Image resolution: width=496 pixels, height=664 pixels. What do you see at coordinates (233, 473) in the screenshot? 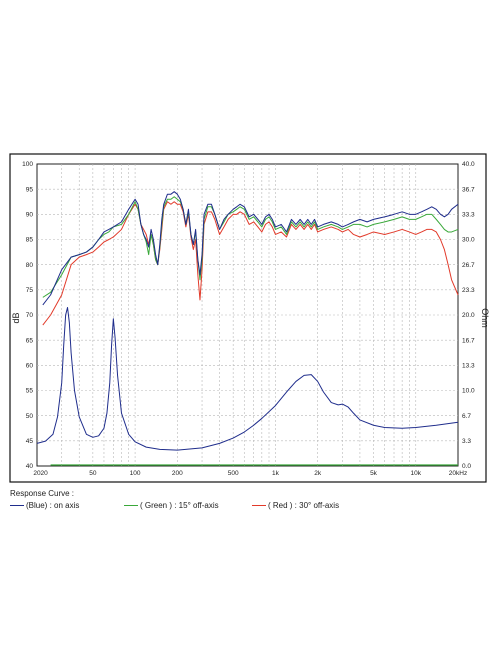
I see `x-tick-label: 500` at bounding box center [233, 473].